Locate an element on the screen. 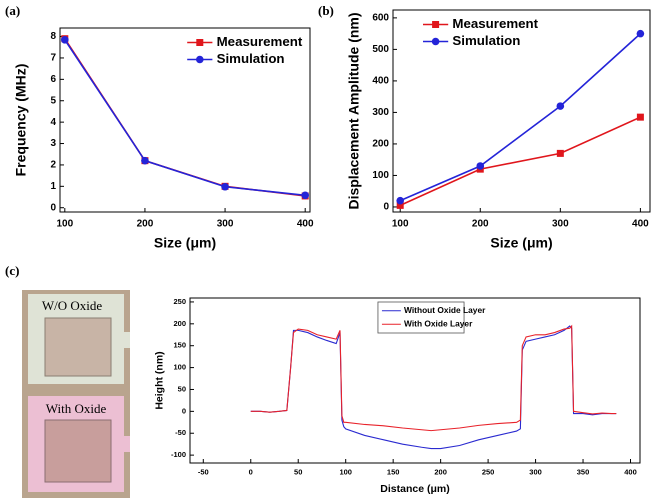 The image size is (660, 504). x-tick-label: 0 is located at coordinates (251, 471).